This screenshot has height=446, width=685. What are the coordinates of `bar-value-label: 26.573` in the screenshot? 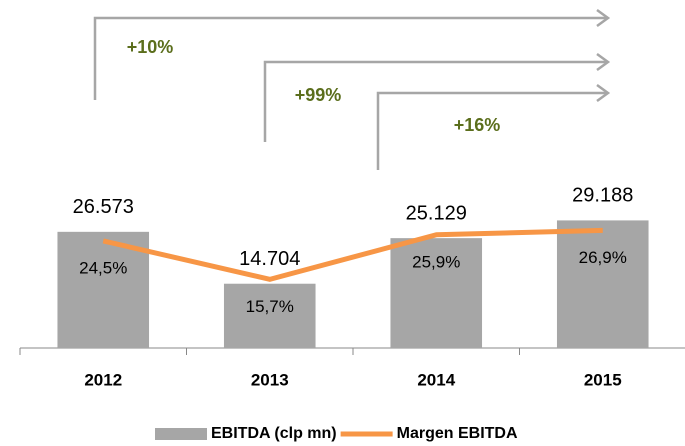 It's located at (103, 207).